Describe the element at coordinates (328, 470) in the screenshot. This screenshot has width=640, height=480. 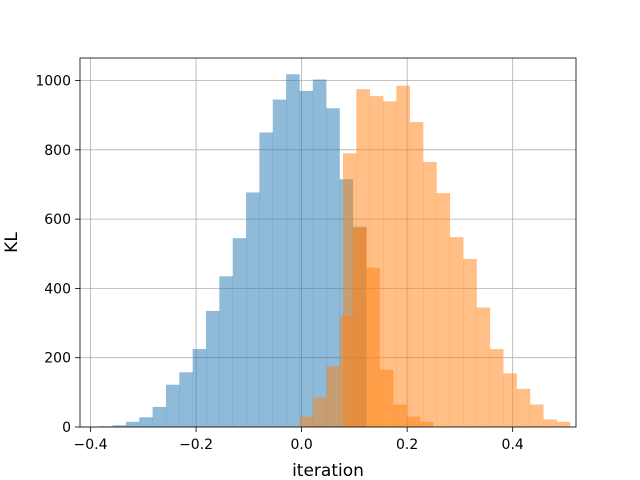
I see `x-axis-label: iteration` at that location.